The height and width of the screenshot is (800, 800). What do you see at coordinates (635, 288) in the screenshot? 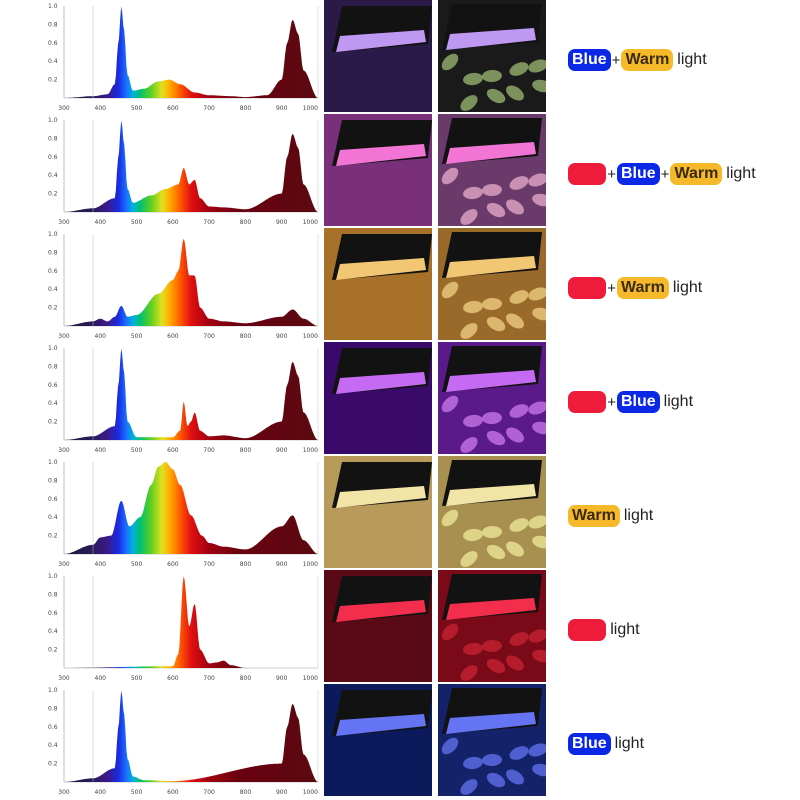
I see `light-type-label: Red + Warm light` at bounding box center [635, 288].